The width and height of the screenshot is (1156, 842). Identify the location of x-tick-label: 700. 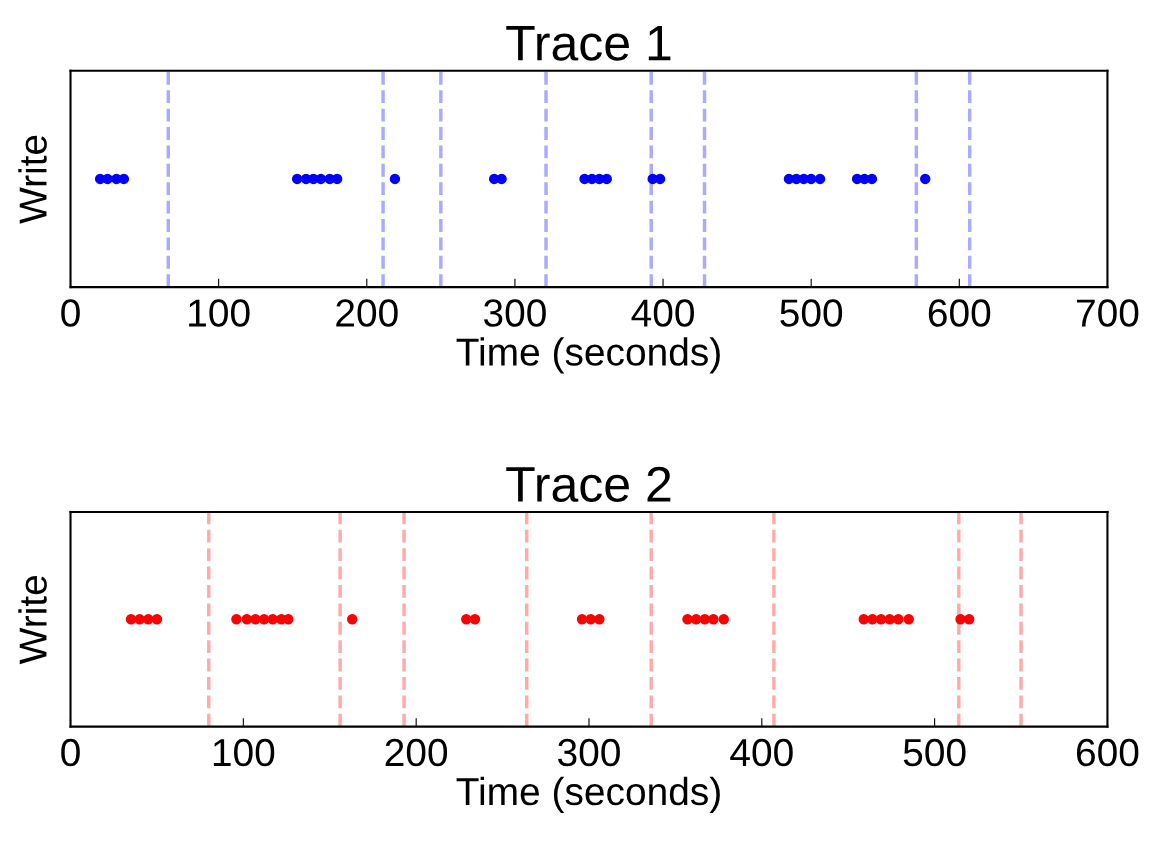
(1108, 313).